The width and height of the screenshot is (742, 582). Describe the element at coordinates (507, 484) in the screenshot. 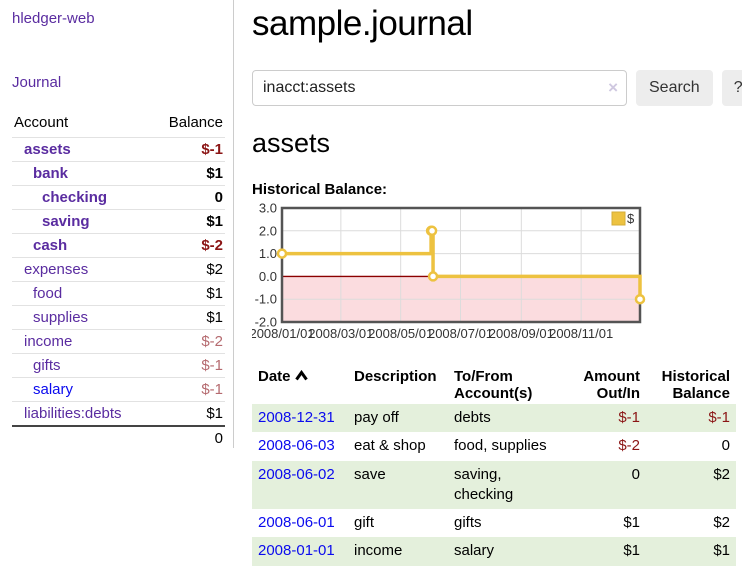

I see `transaction-accounts: saving, checking` at that location.